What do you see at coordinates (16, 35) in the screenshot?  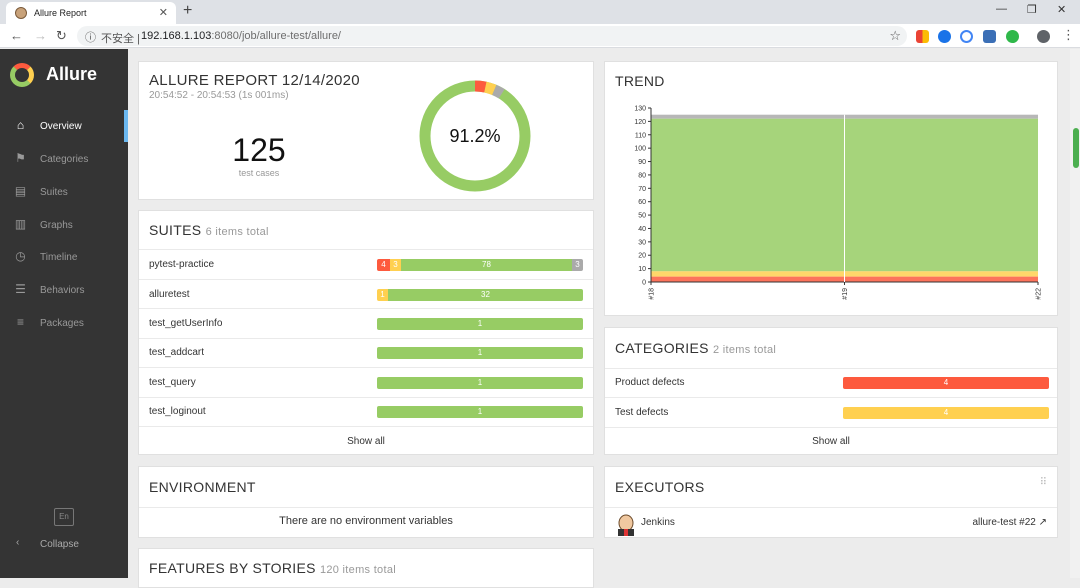 I see `back-arrow-icon: ←` at bounding box center [16, 35].